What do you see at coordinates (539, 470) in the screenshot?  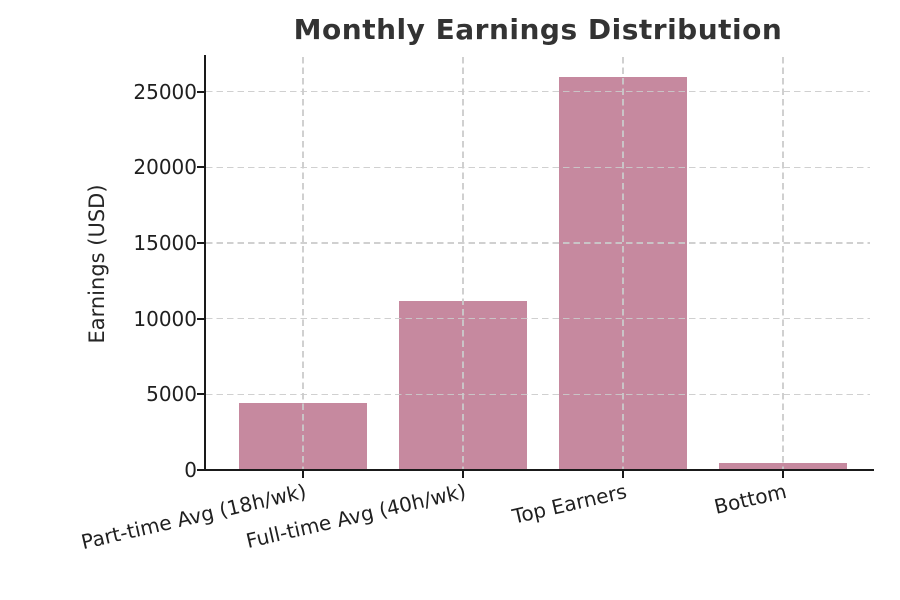 I see `x-axis-spine` at bounding box center [539, 470].